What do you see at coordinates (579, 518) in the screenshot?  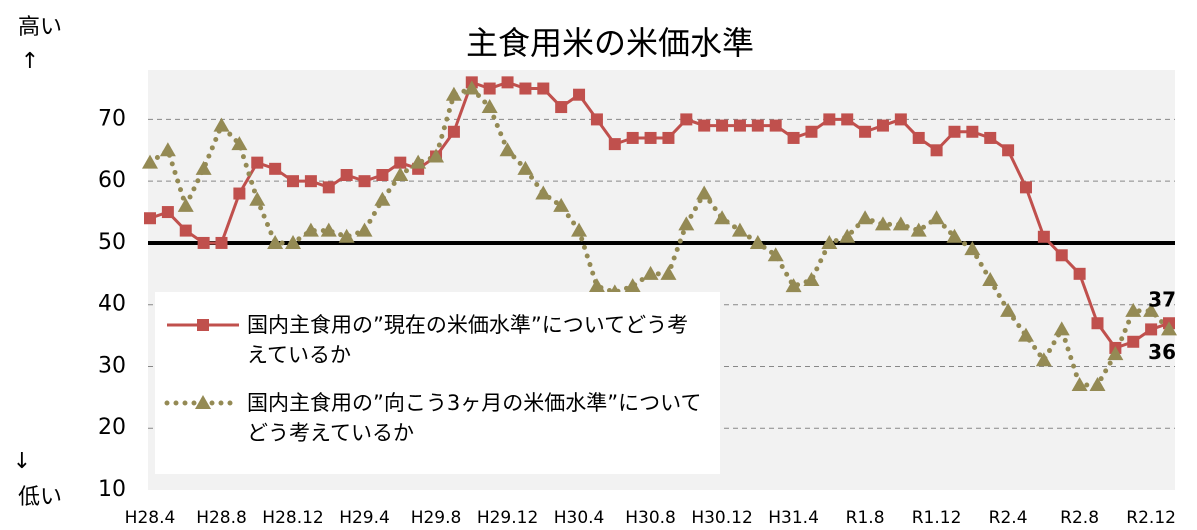 I see `x-tick-label: H30.4` at bounding box center [579, 518].